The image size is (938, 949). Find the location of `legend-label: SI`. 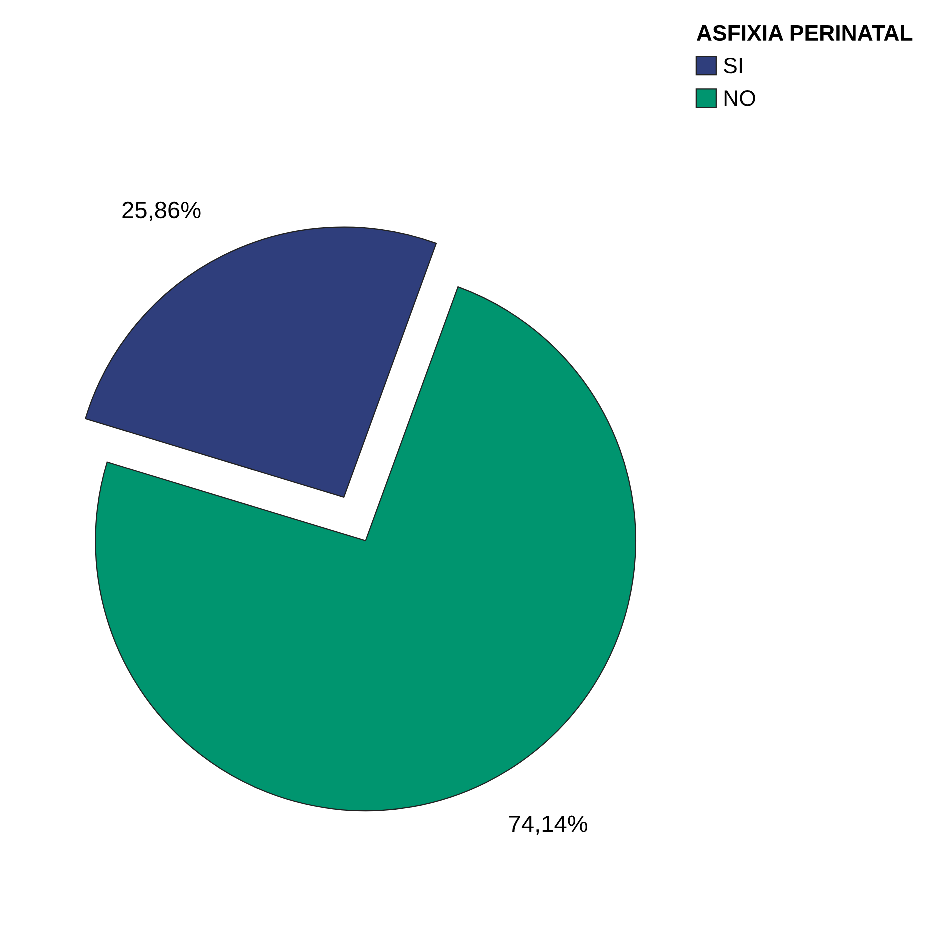

legend-label: SI is located at coordinates (733, 66).